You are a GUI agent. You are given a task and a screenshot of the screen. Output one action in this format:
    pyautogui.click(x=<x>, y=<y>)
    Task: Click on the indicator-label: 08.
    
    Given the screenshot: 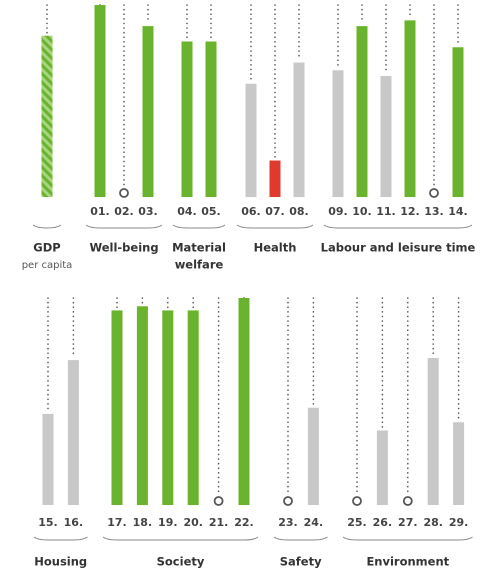 What is the action you would take?
    pyautogui.click(x=299, y=211)
    